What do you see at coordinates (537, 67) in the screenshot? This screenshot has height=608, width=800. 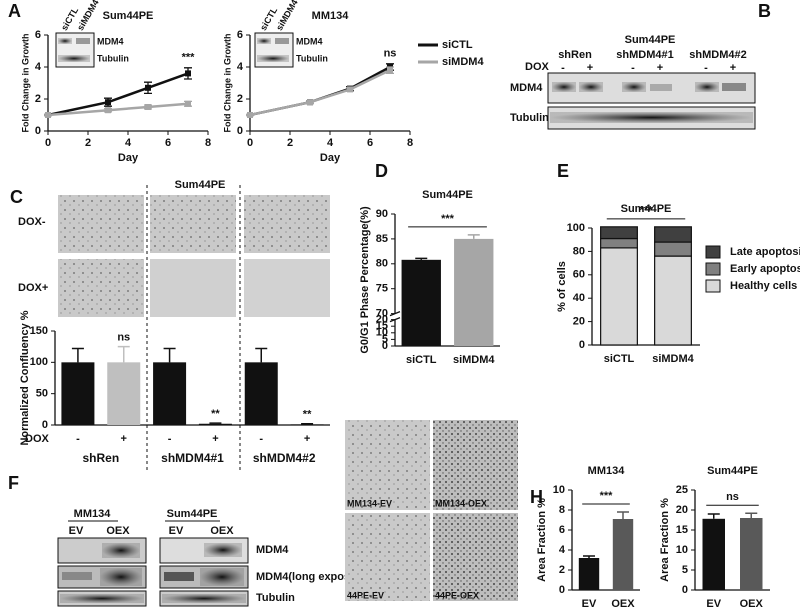 I see `dox-label: DOX` at bounding box center [537, 67].